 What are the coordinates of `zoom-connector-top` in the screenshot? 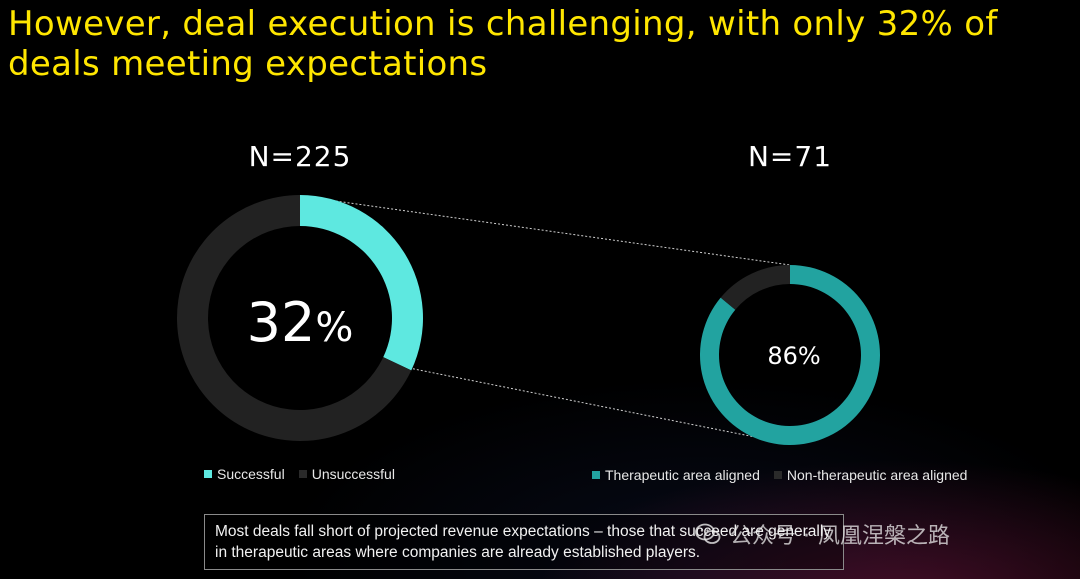 It's located at (545, 230).